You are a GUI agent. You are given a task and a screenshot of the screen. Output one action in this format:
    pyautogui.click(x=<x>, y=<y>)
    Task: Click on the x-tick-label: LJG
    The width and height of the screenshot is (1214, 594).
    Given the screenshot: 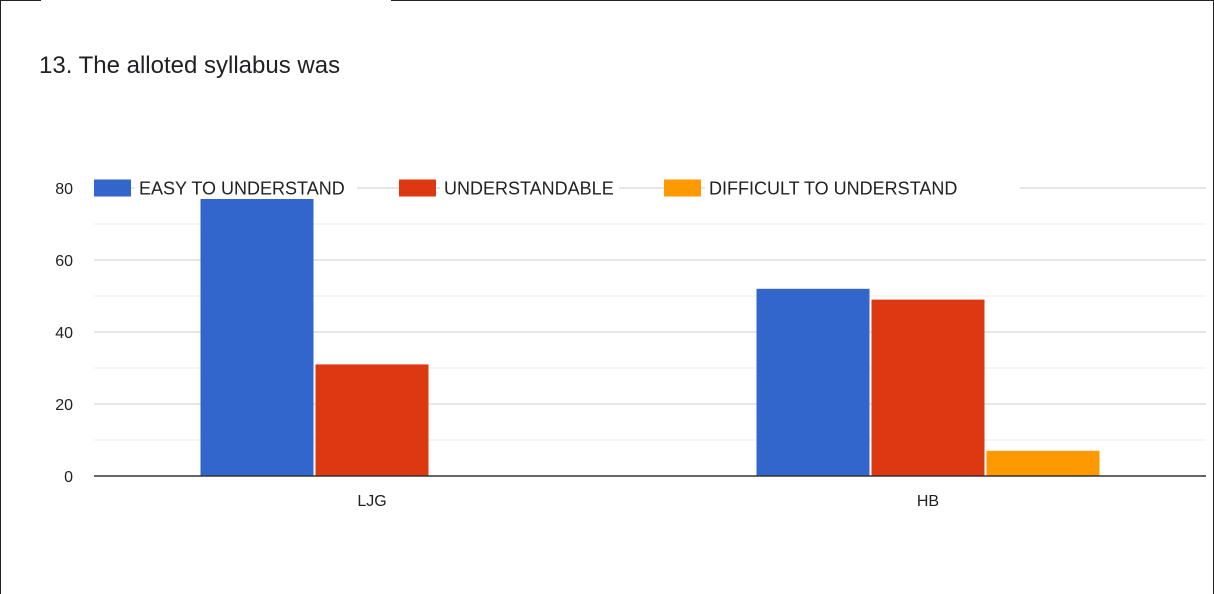 What is the action you would take?
    pyautogui.click(x=371, y=501)
    